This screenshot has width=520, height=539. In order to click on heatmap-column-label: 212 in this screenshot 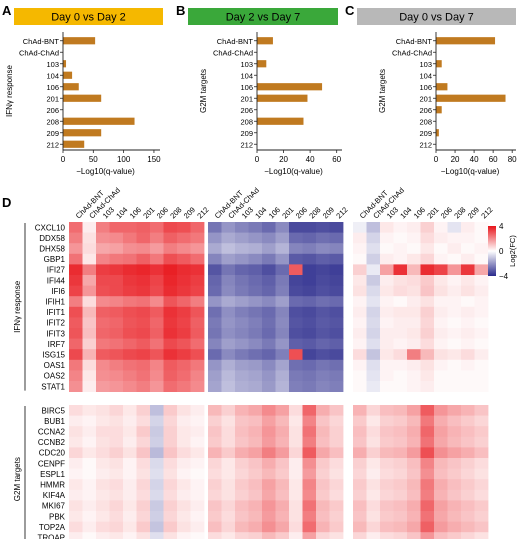, I will do `click(486, 212)`.